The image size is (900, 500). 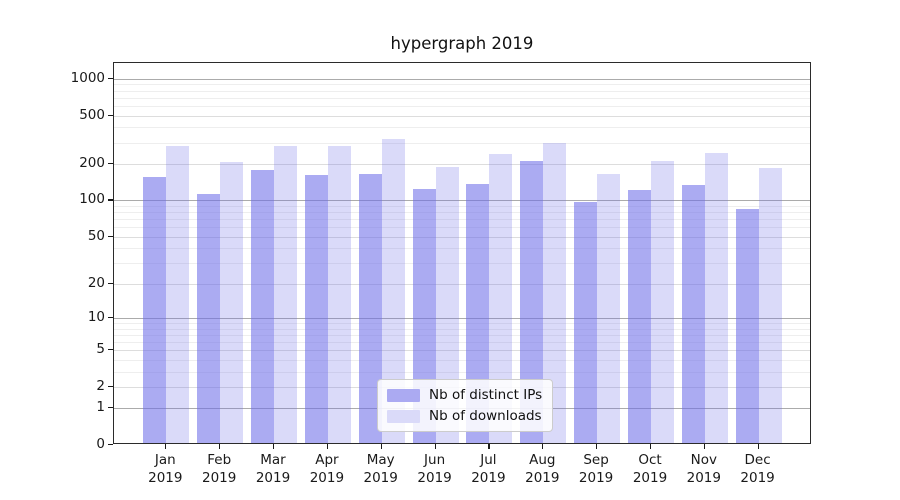 I want to click on y-tick-label: 500, so click(x=92, y=114).